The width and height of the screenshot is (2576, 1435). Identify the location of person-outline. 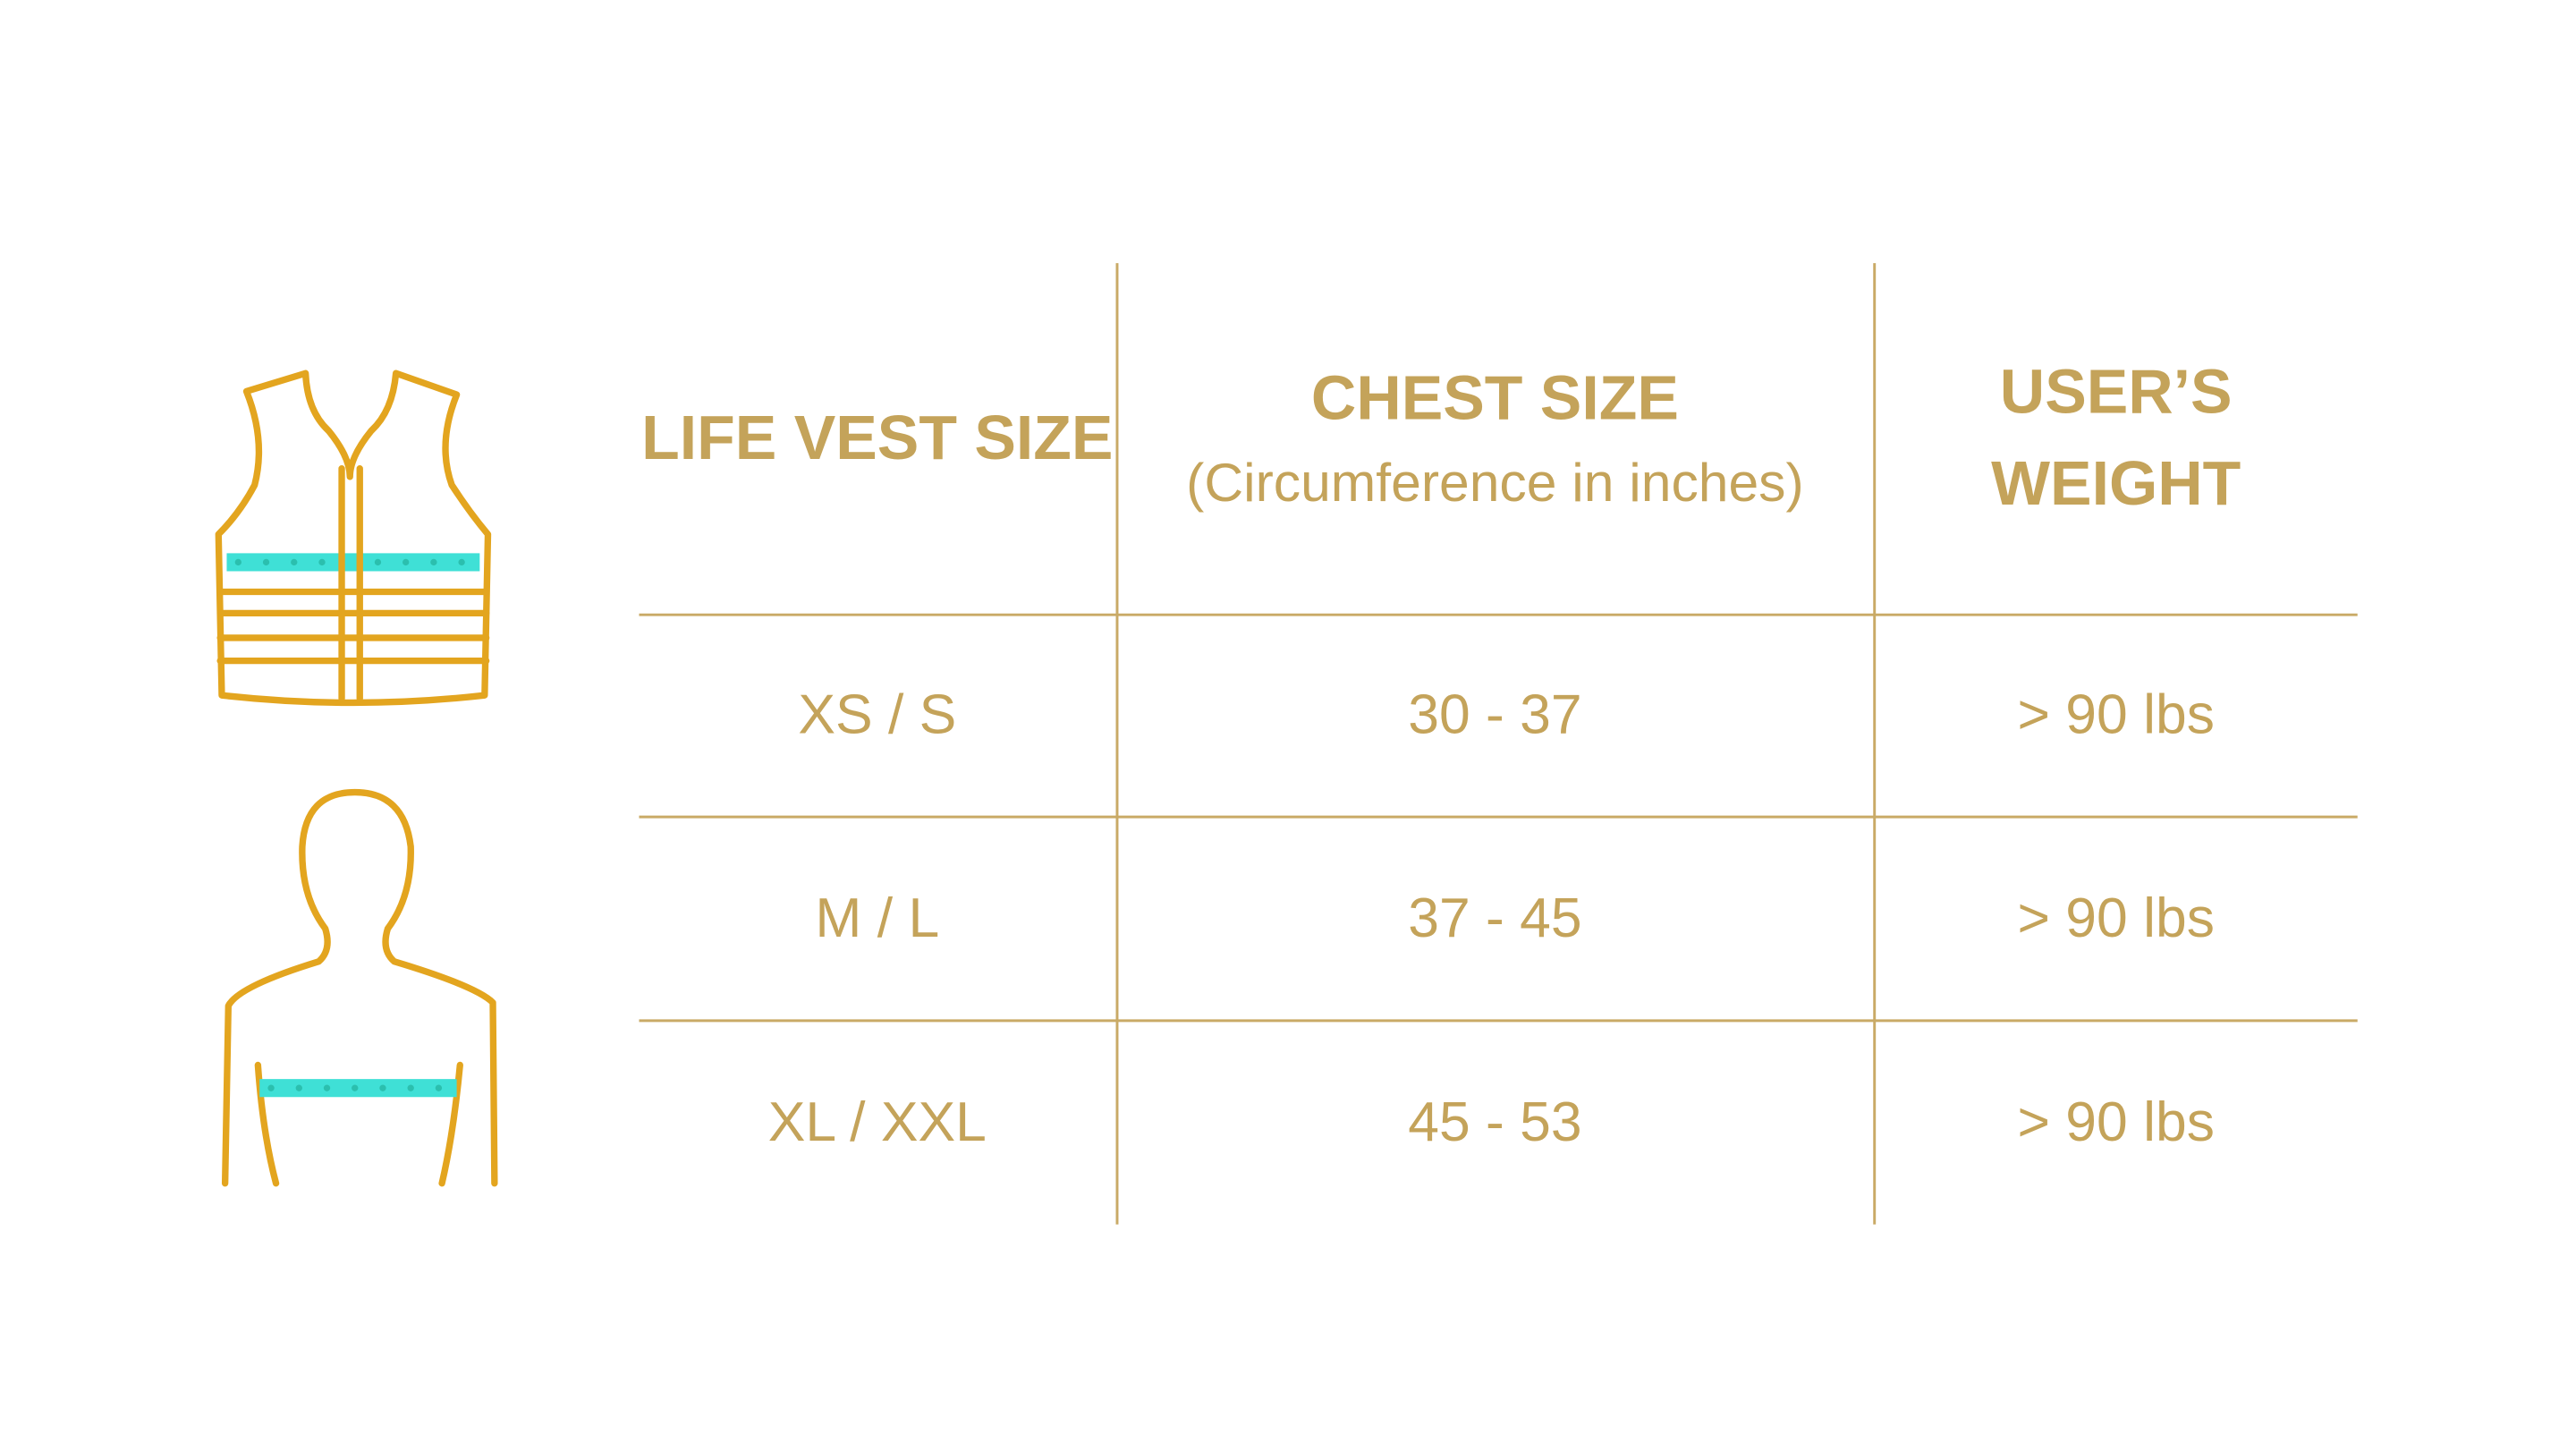
(359, 987).